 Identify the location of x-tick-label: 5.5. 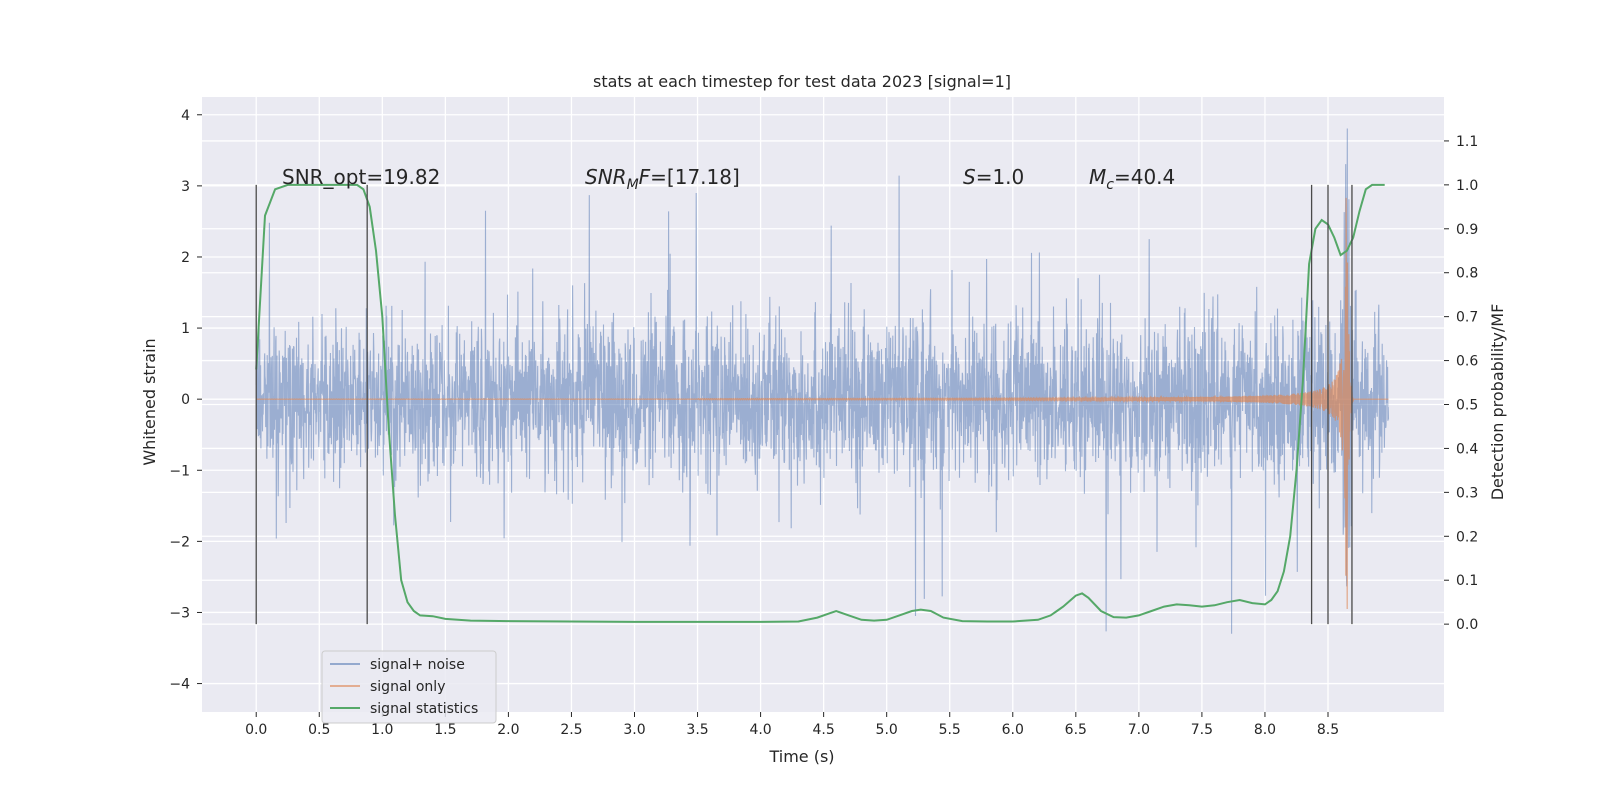
(950, 730).